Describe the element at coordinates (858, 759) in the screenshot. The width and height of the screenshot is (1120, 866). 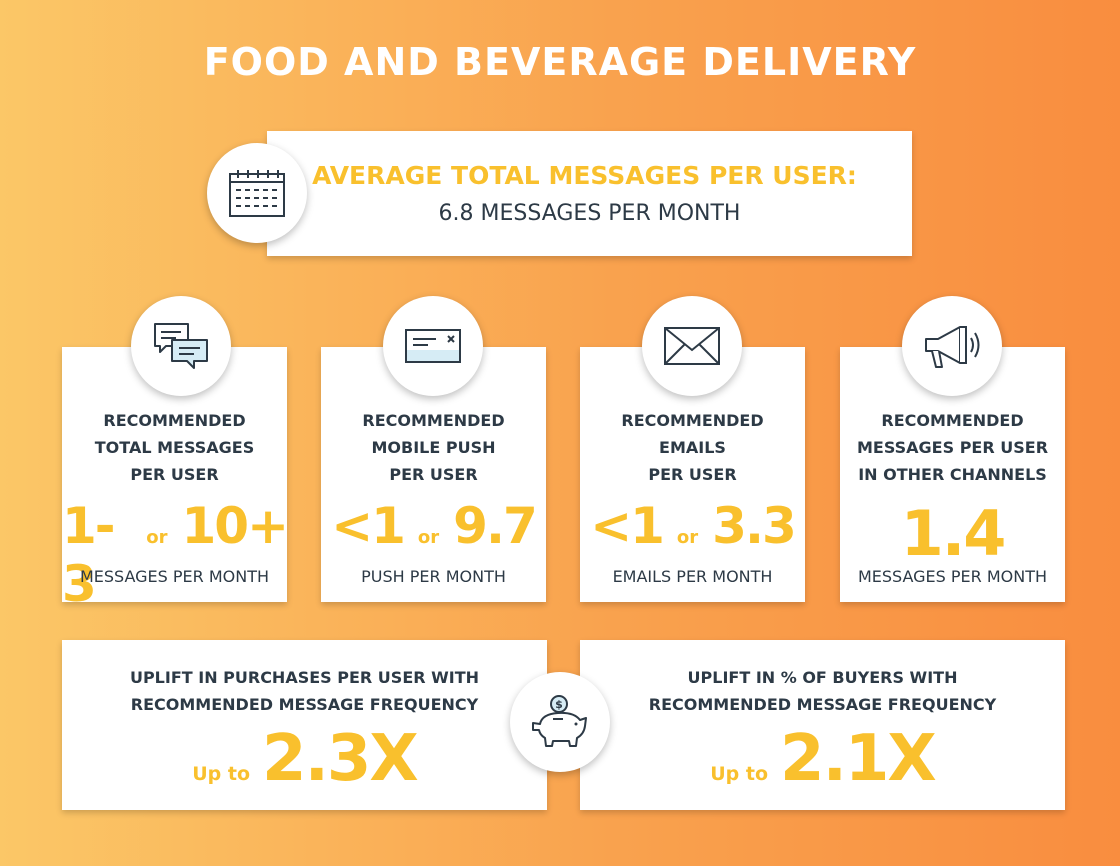
I see `uplift-number: 2.1X` at that location.